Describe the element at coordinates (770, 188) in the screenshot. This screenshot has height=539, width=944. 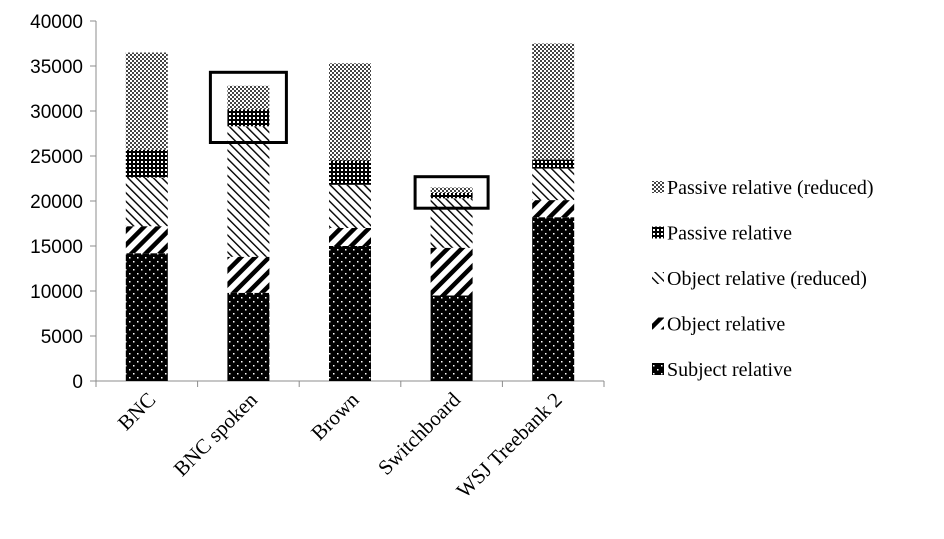
I see `legend-label: Passive relative (reduced)` at that location.